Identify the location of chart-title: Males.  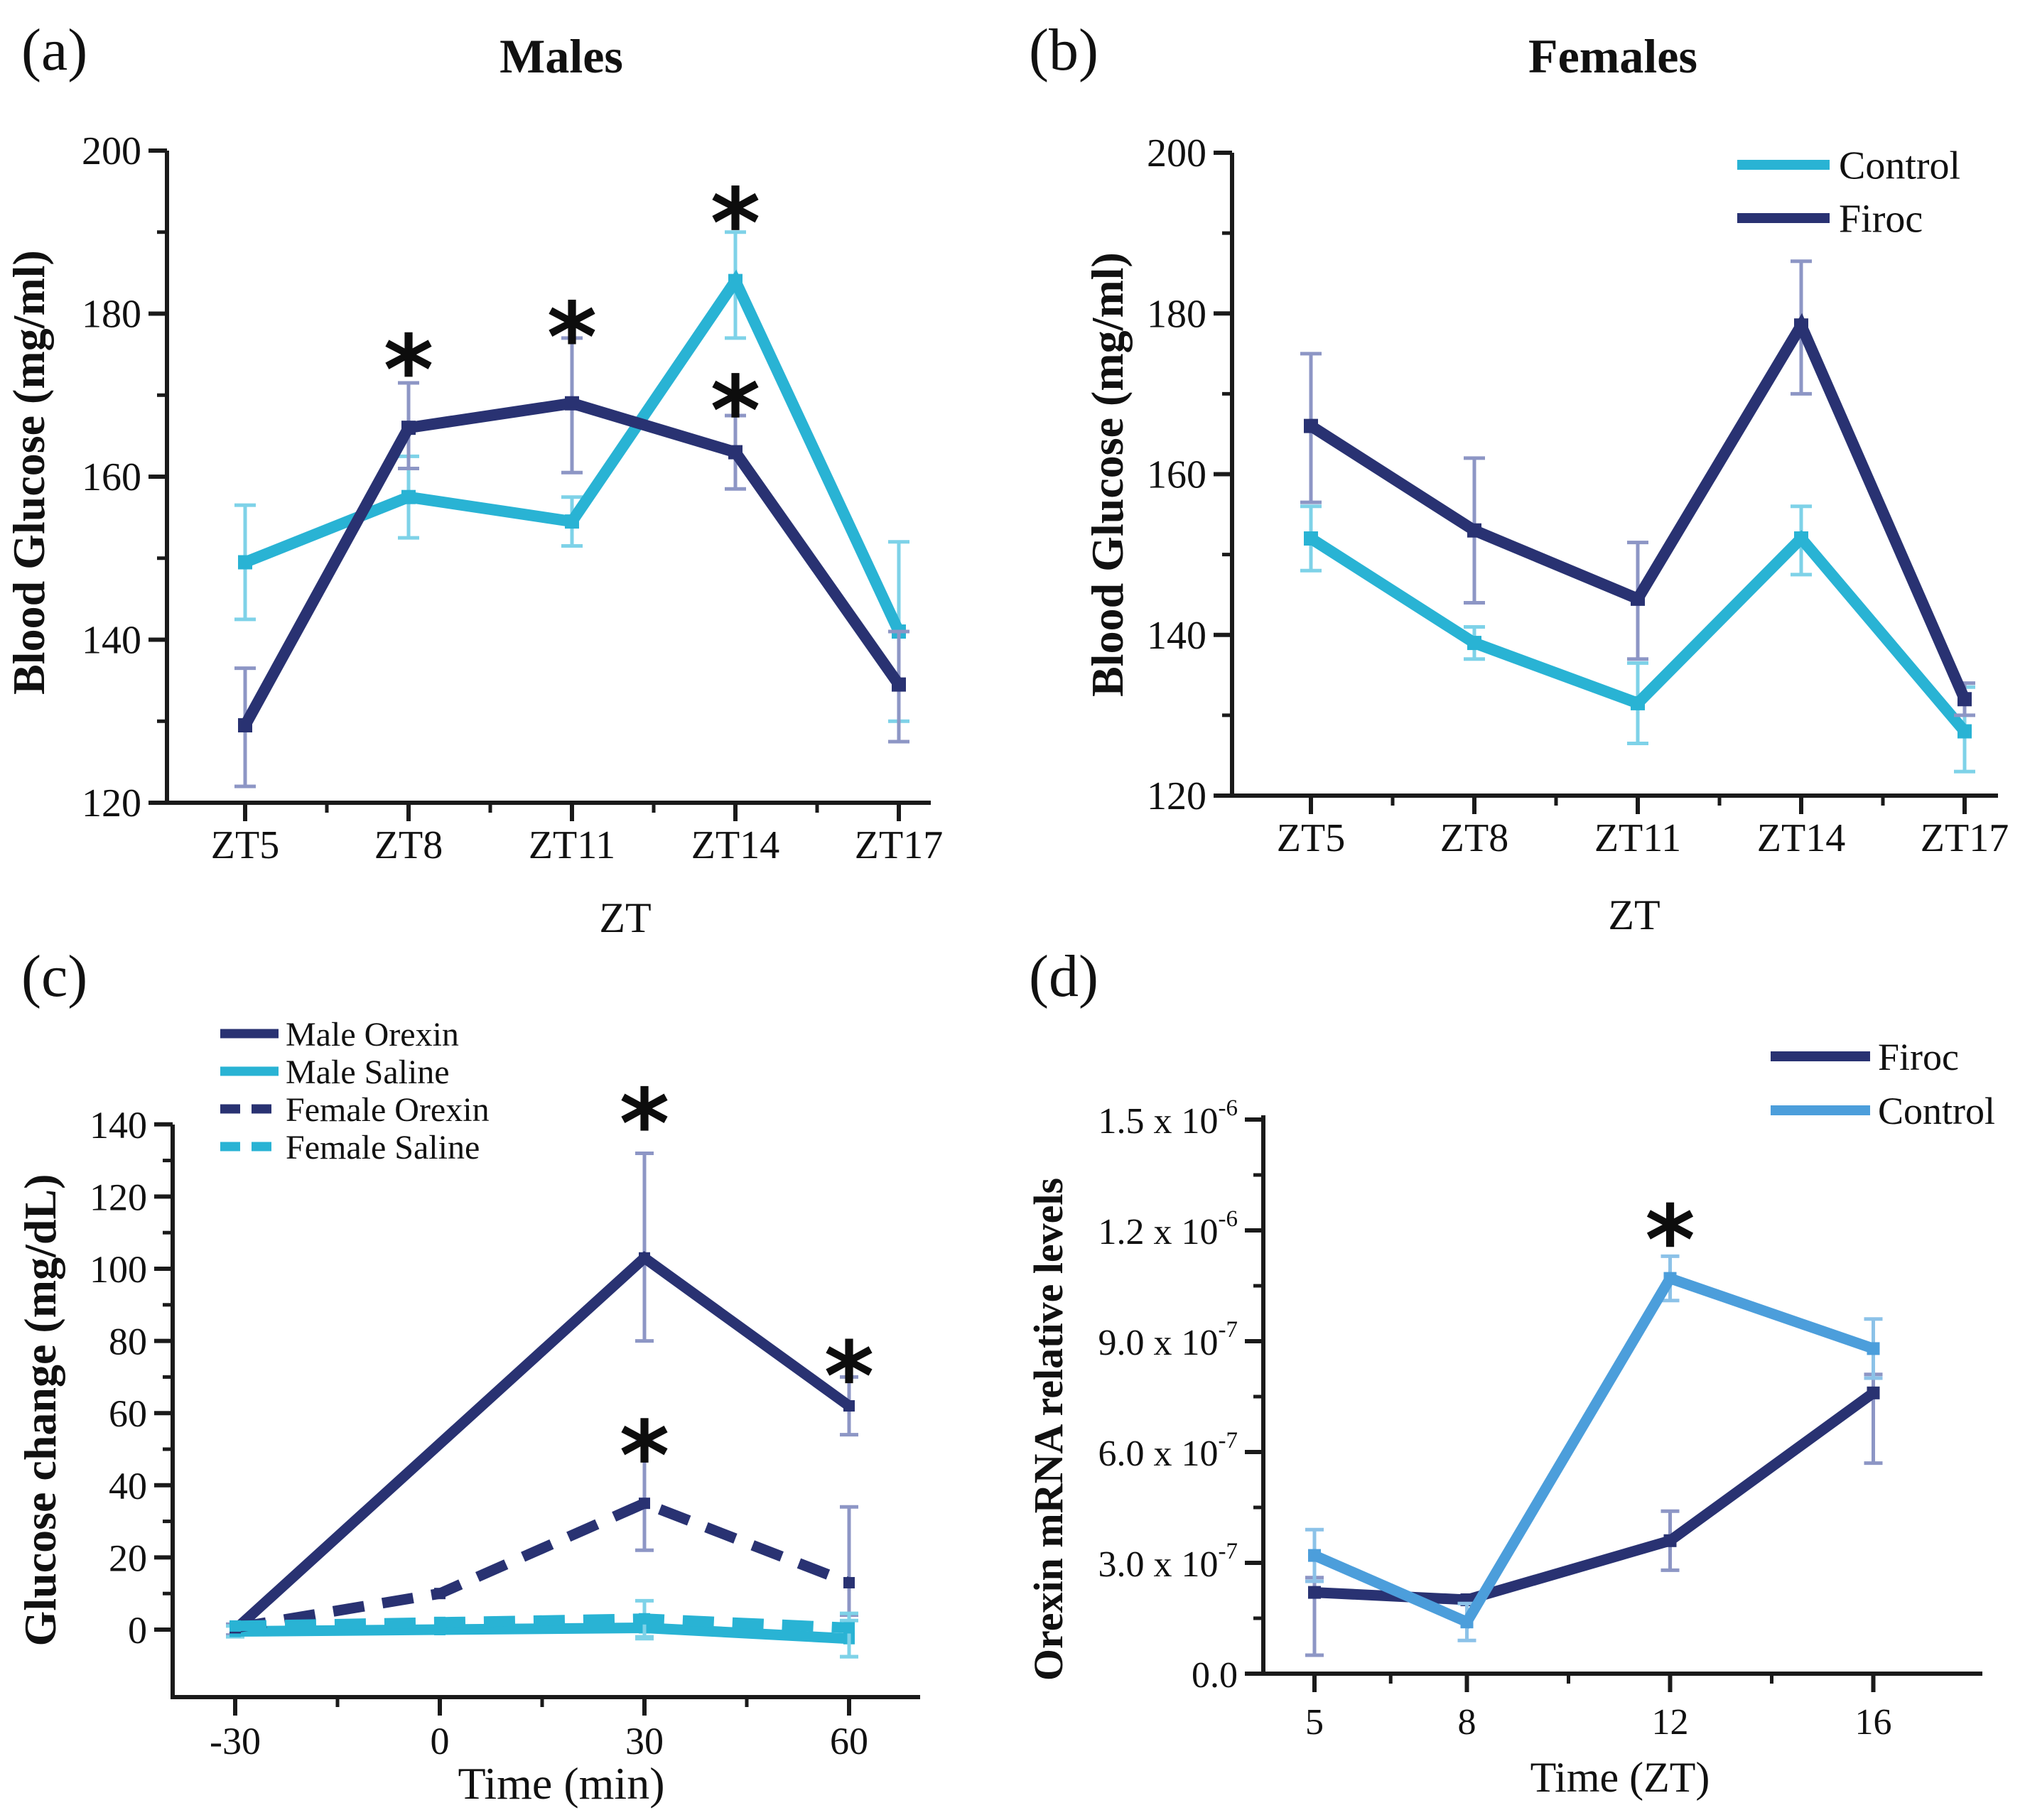
(561, 56).